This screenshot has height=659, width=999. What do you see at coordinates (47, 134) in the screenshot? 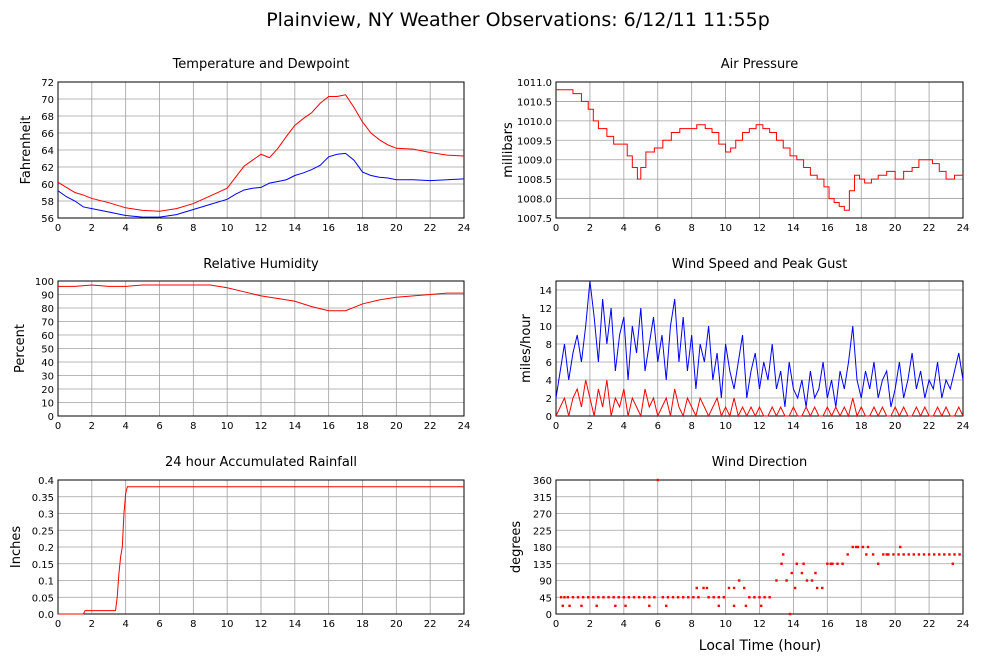
I see `y-tick-label: 66` at bounding box center [47, 134].